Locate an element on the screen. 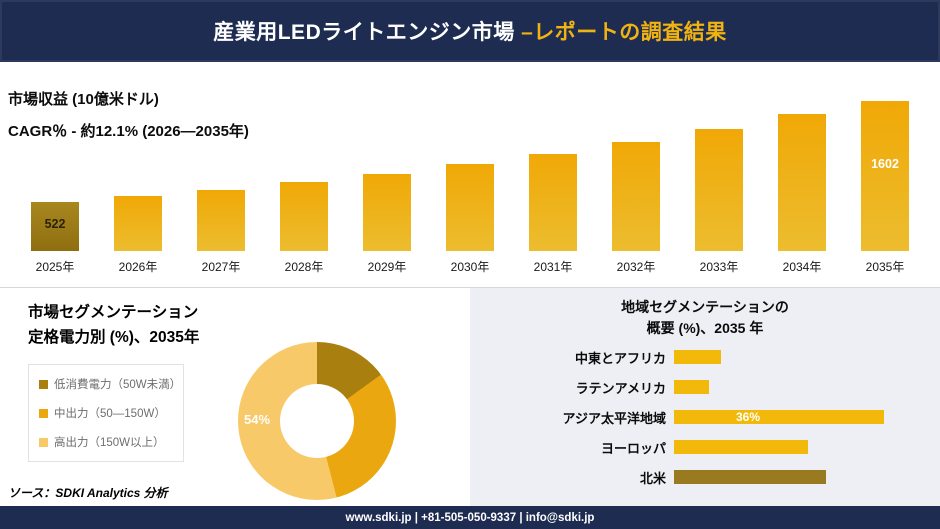  region-label: 中東とアフリカ is located at coordinates (620, 358).